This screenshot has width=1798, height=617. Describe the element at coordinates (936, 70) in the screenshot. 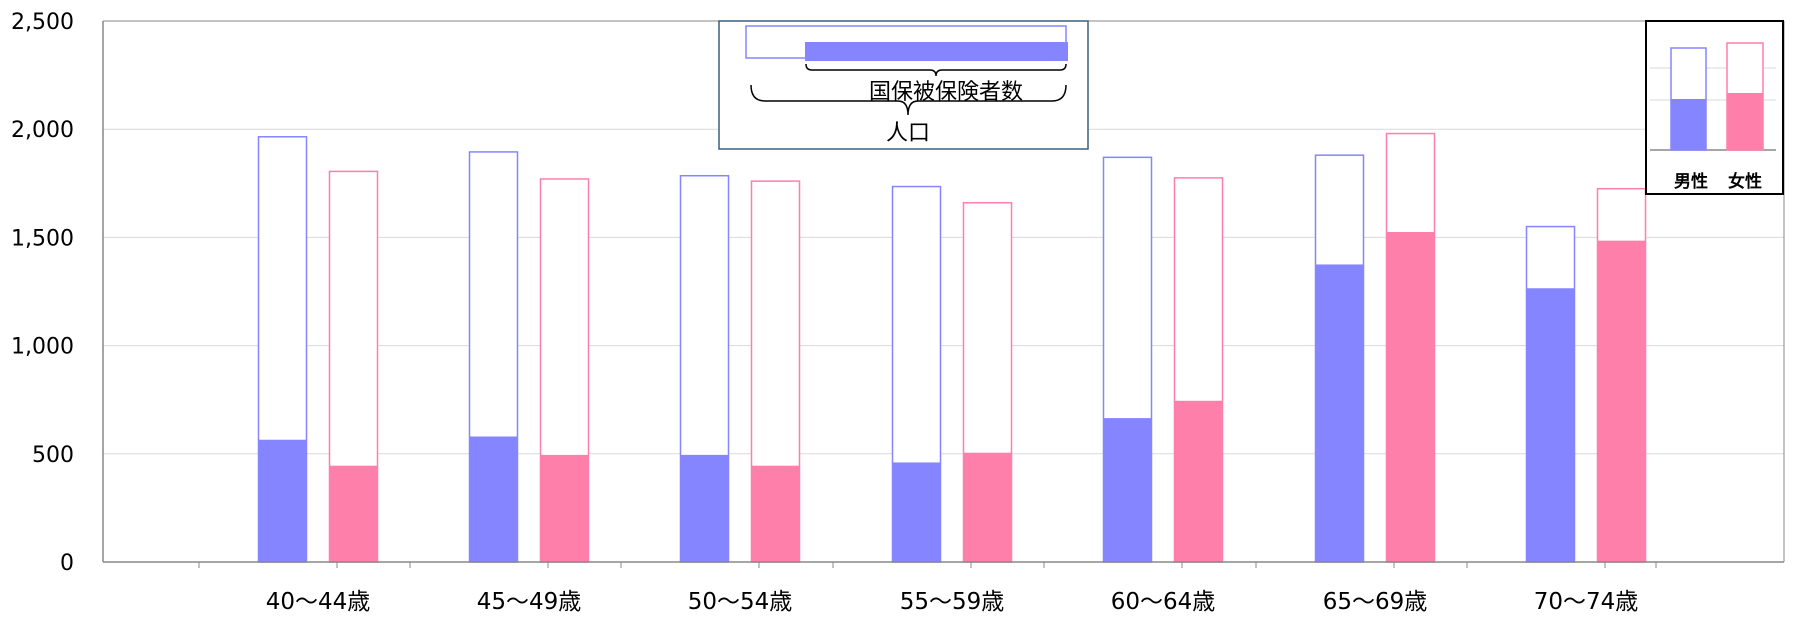

I see `legend-insured-brace` at that location.